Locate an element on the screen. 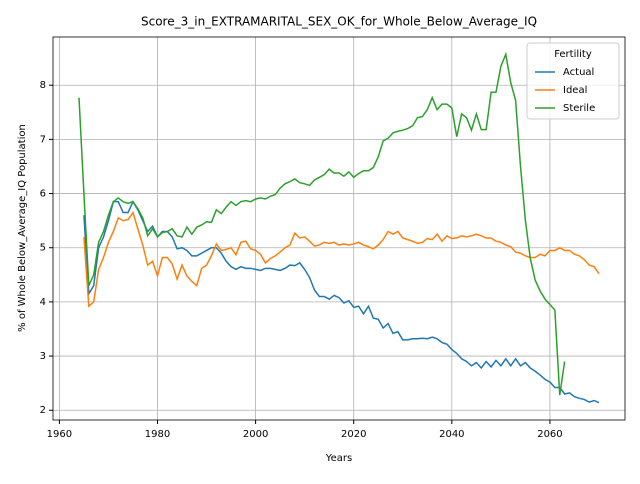 The height and width of the screenshot is (484, 640). y-tick-label: 4 is located at coordinates (43, 302).